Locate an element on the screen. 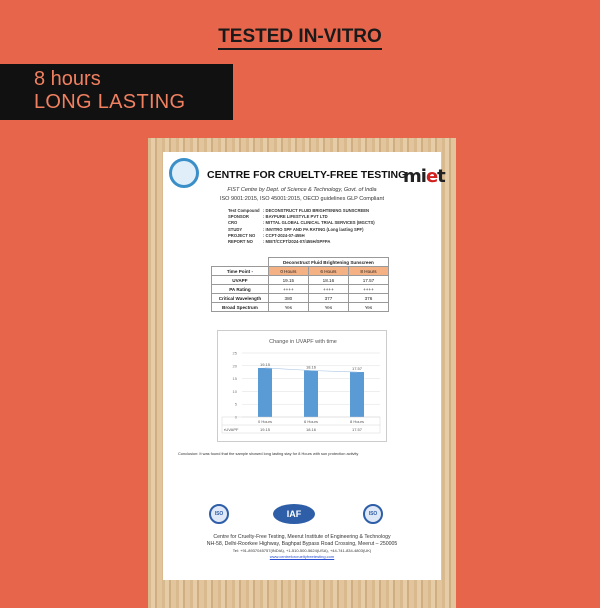  y-tick-label: 5 is located at coordinates (236, 404).